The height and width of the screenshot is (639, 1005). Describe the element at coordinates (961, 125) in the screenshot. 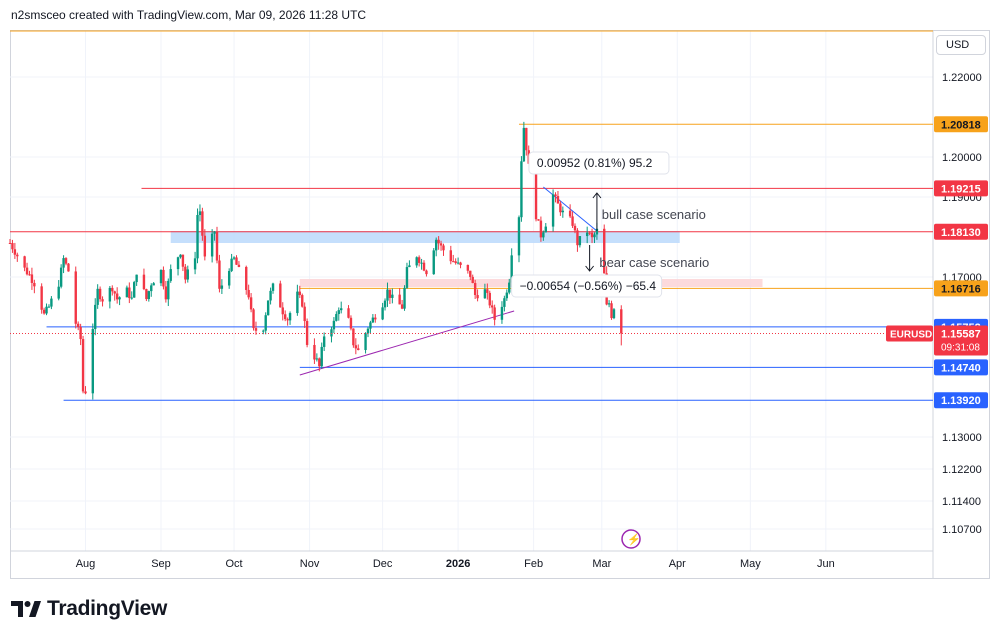

I see `price-level-tag-label: 1.20818` at that location.